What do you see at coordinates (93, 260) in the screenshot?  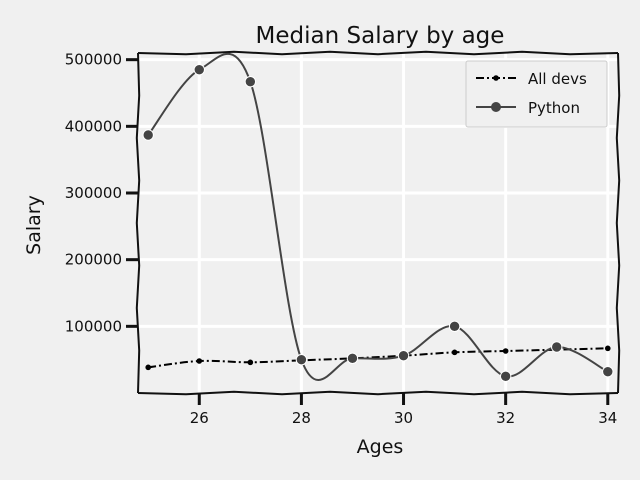 I see `y-tick-label: 200000` at bounding box center [93, 260].